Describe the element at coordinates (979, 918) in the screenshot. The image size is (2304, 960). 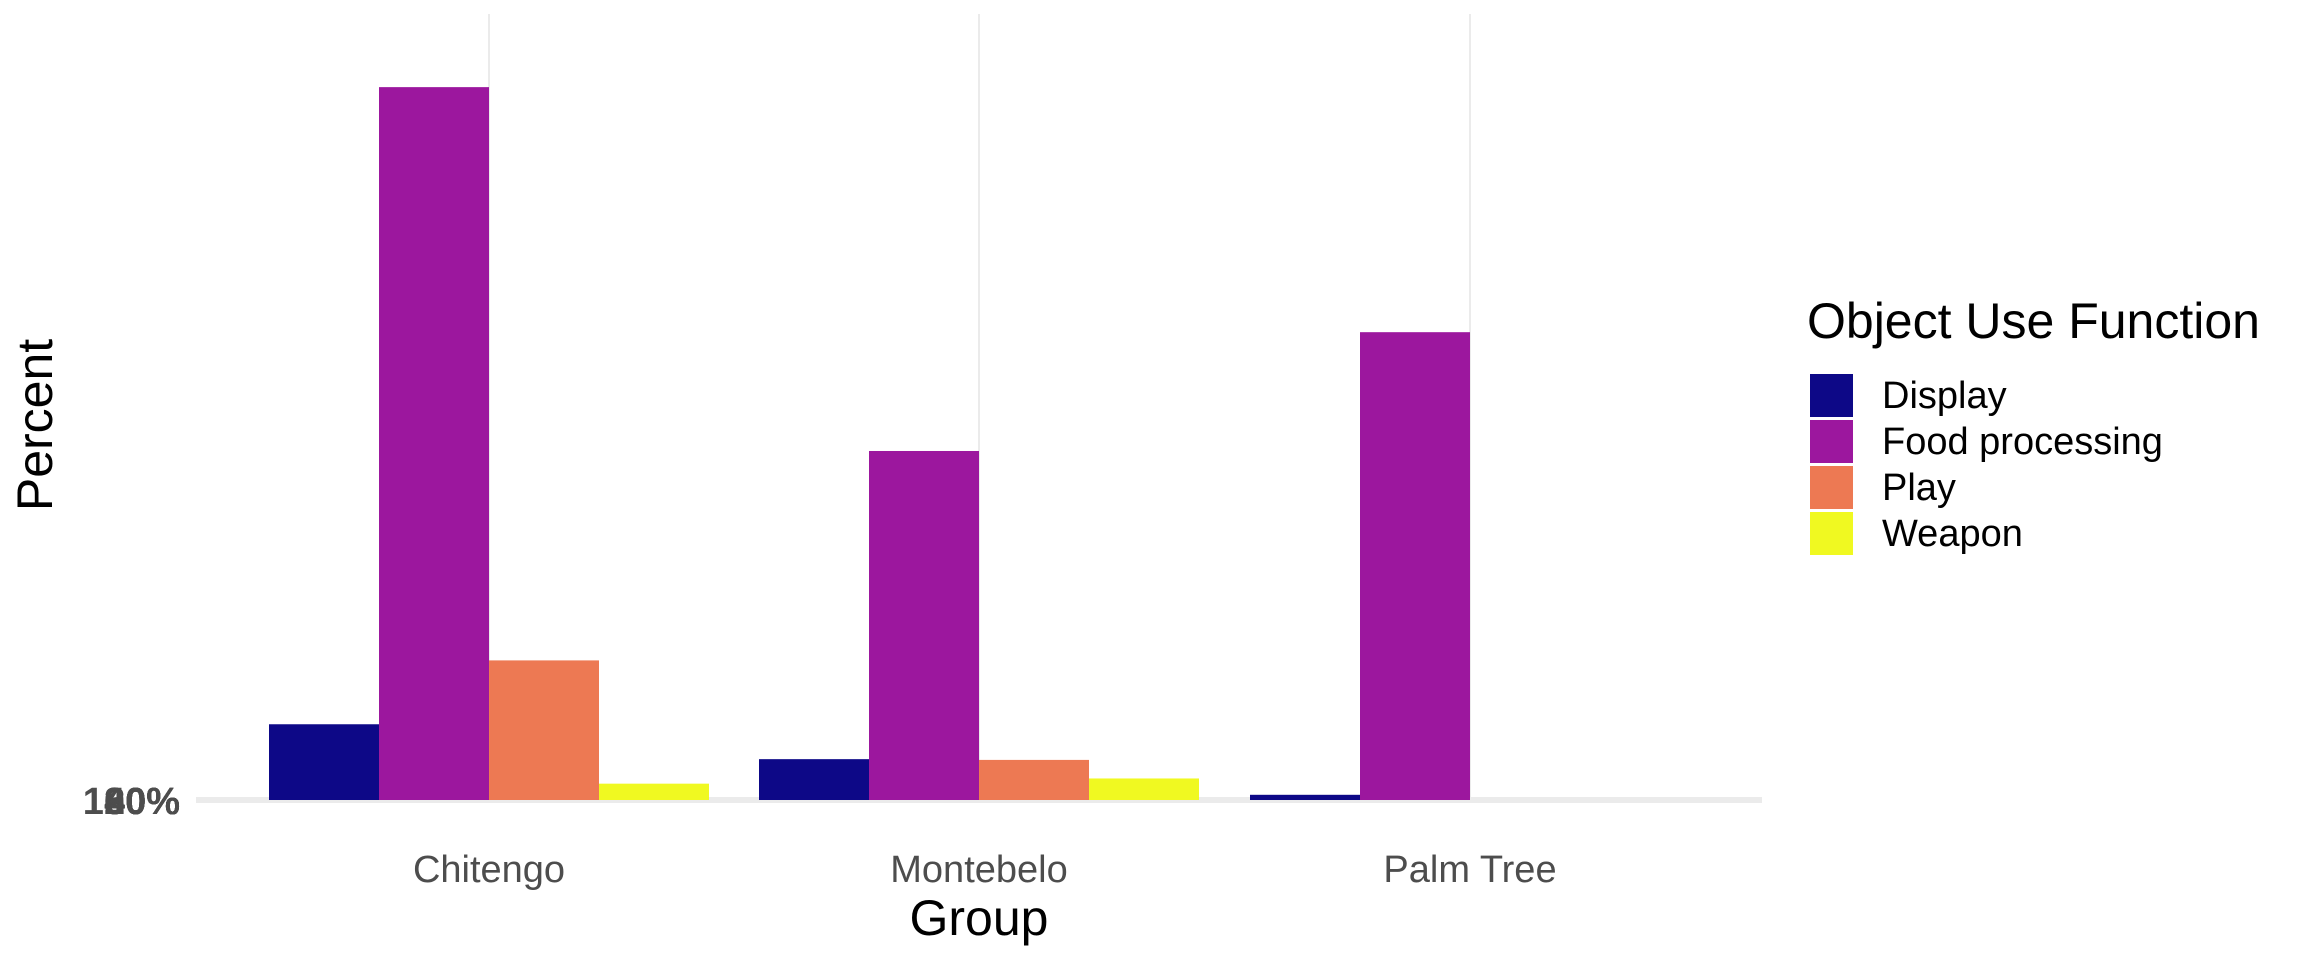
I see `x-axis-title: Group` at that location.